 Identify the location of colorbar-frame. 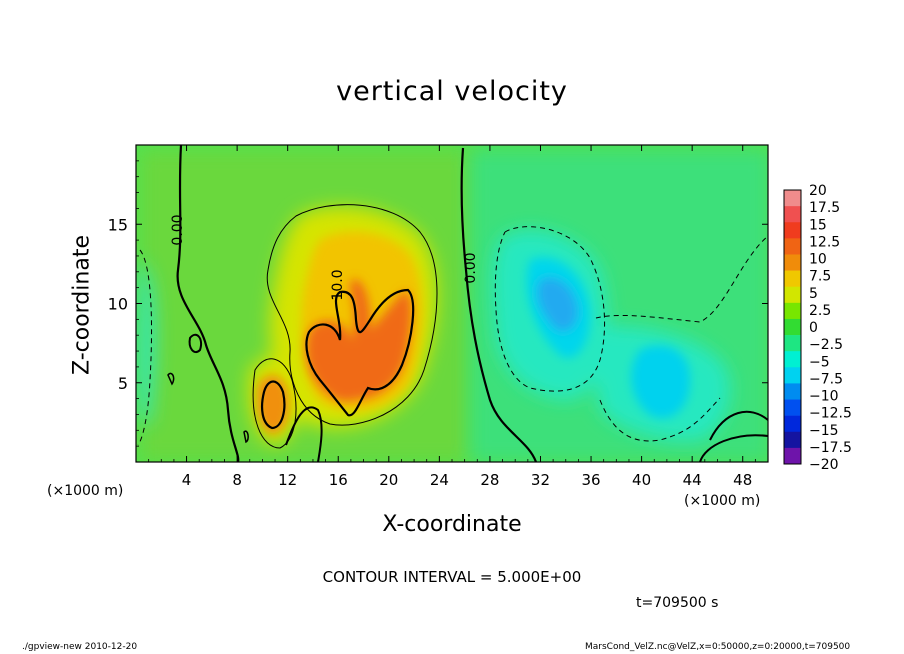
(792, 327).